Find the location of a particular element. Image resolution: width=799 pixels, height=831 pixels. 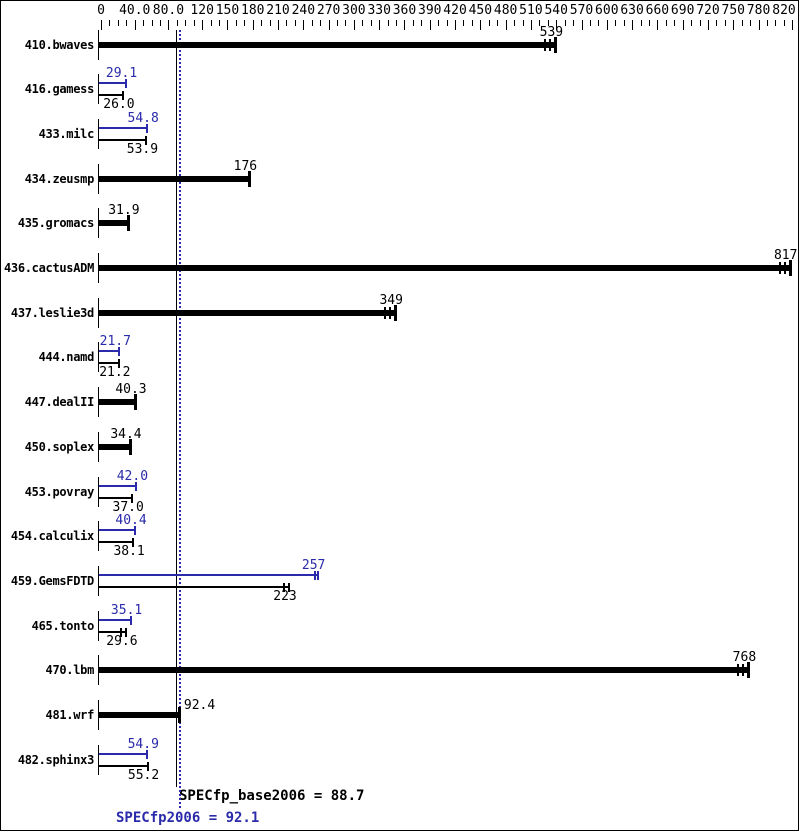

benchmark-label: 444.namd is located at coordinates (66, 357).